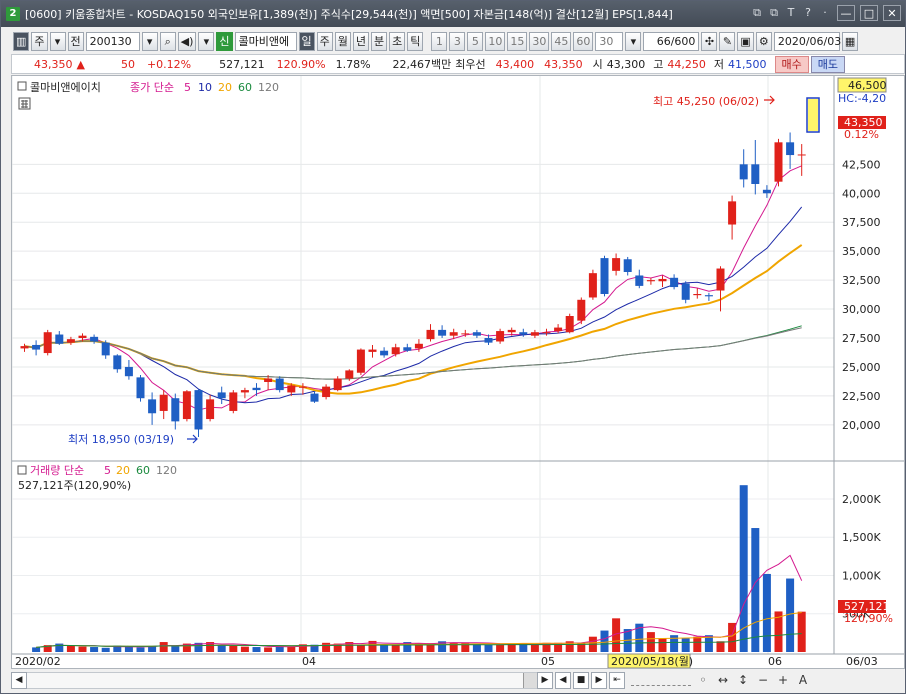  What do you see at coordinates (850, 41) in the screenshot?
I see `calendar-icon: ▦` at bounding box center [850, 41].